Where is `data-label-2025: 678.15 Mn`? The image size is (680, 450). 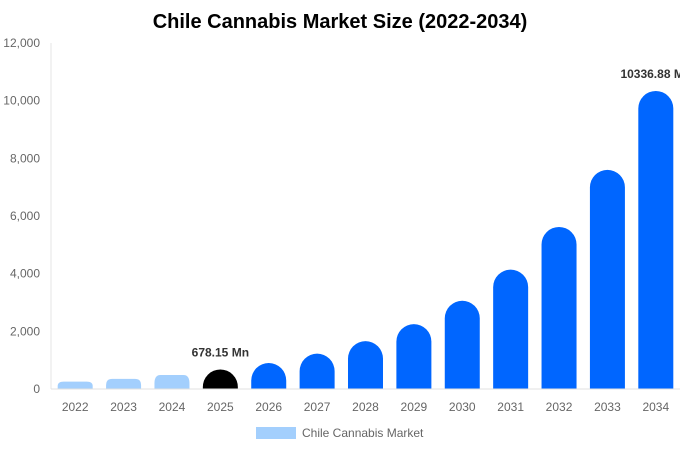 data-label-2025: 678.15 Mn is located at coordinates (220, 352).